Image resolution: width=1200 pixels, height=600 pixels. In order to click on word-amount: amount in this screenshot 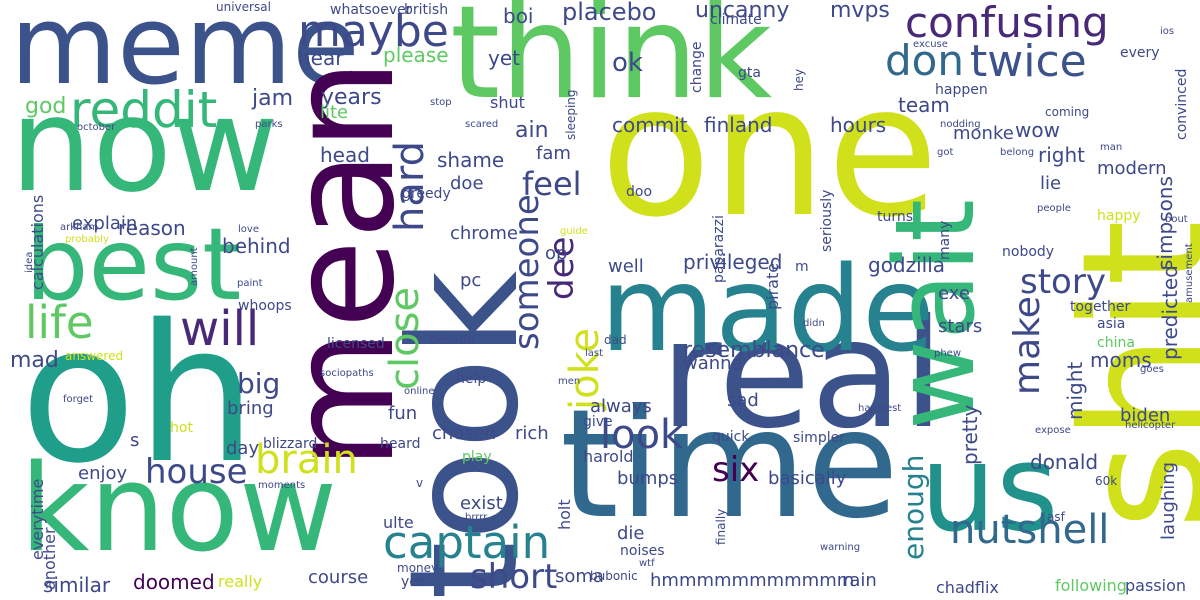, I will do `click(194, 266)`.